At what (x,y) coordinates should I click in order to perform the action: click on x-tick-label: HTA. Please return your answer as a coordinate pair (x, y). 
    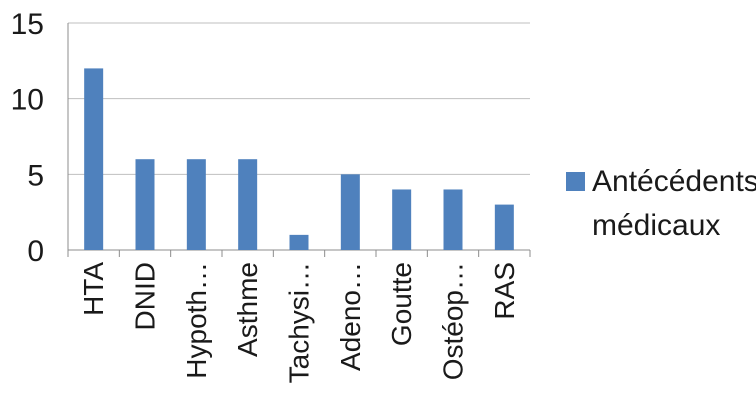
    Looking at the image, I should click on (93, 289).